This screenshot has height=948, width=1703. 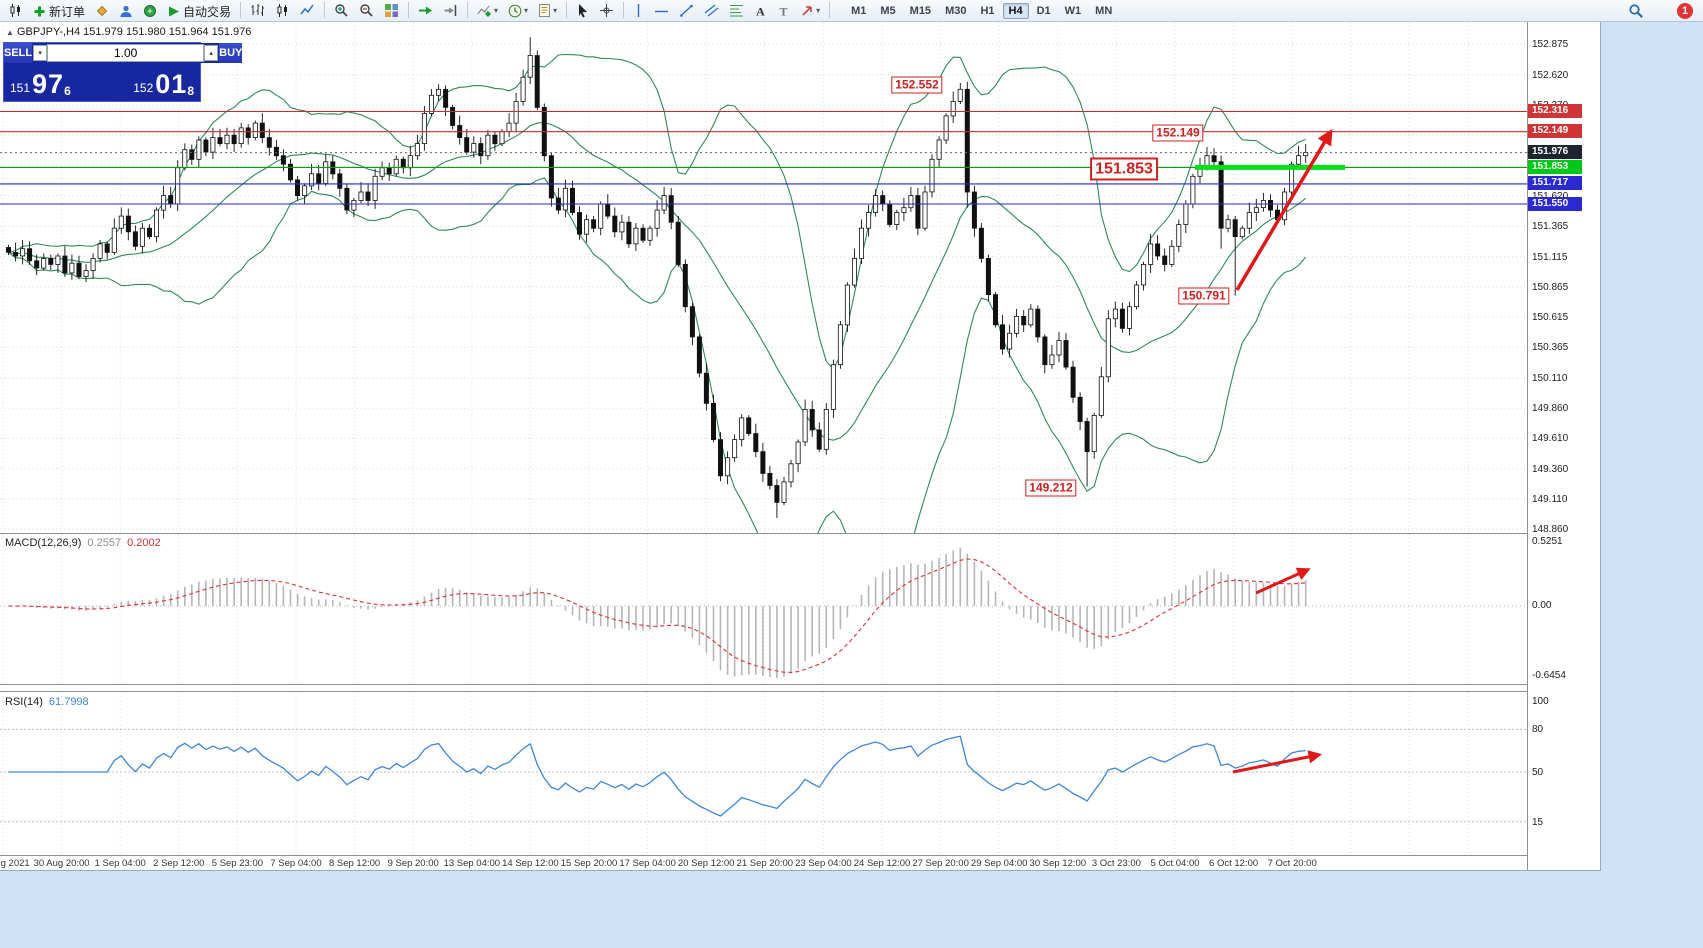 What do you see at coordinates (59, 11) in the screenshot?
I see `new-order-button: 新订单` at bounding box center [59, 11].